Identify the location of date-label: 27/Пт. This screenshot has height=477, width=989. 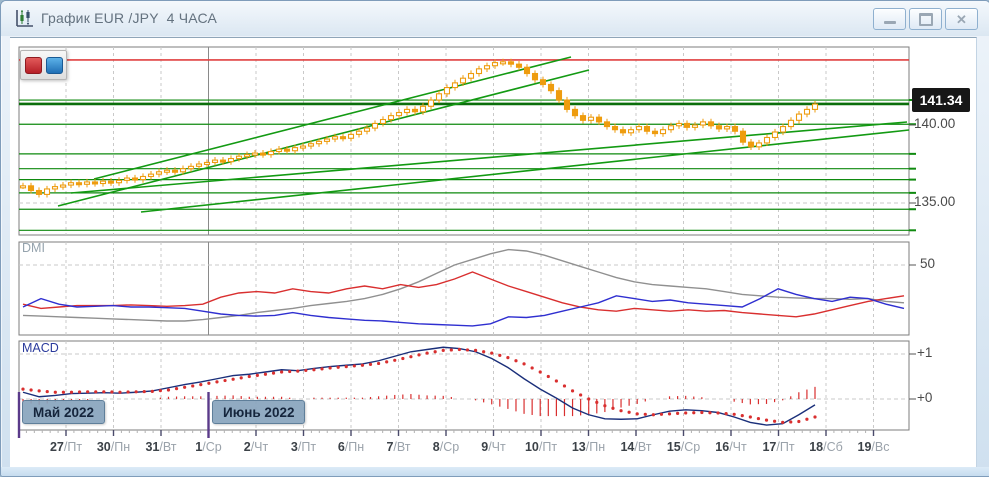
(66, 447).